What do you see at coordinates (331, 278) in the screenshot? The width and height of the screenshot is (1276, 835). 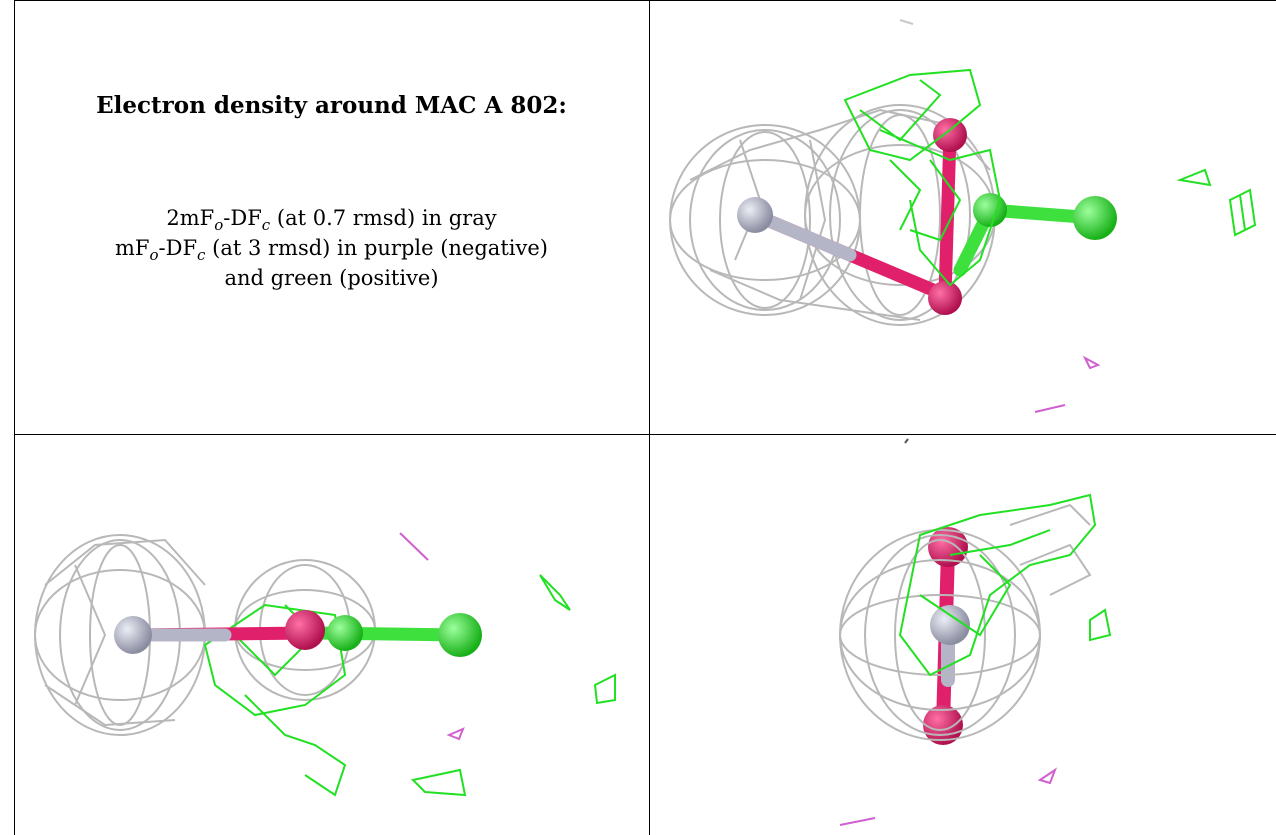 I see `caption-line-colors: and green (positive)` at bounding box center [331, 278].